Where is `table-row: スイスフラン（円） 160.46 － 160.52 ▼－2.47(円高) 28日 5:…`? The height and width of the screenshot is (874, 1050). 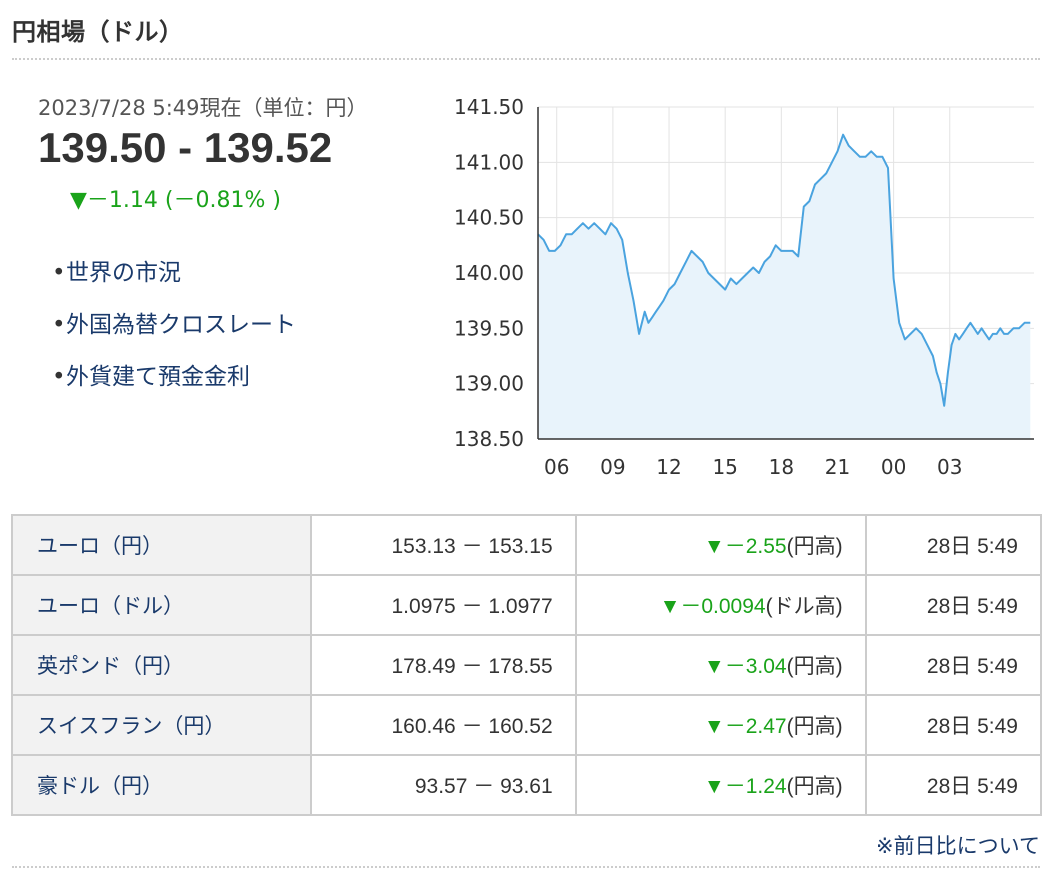 table-row: スイスフラン（円） 160.46 － 160.52 ▼－2.47(円高) 28日 5:… is located at coordinates (527, 725).